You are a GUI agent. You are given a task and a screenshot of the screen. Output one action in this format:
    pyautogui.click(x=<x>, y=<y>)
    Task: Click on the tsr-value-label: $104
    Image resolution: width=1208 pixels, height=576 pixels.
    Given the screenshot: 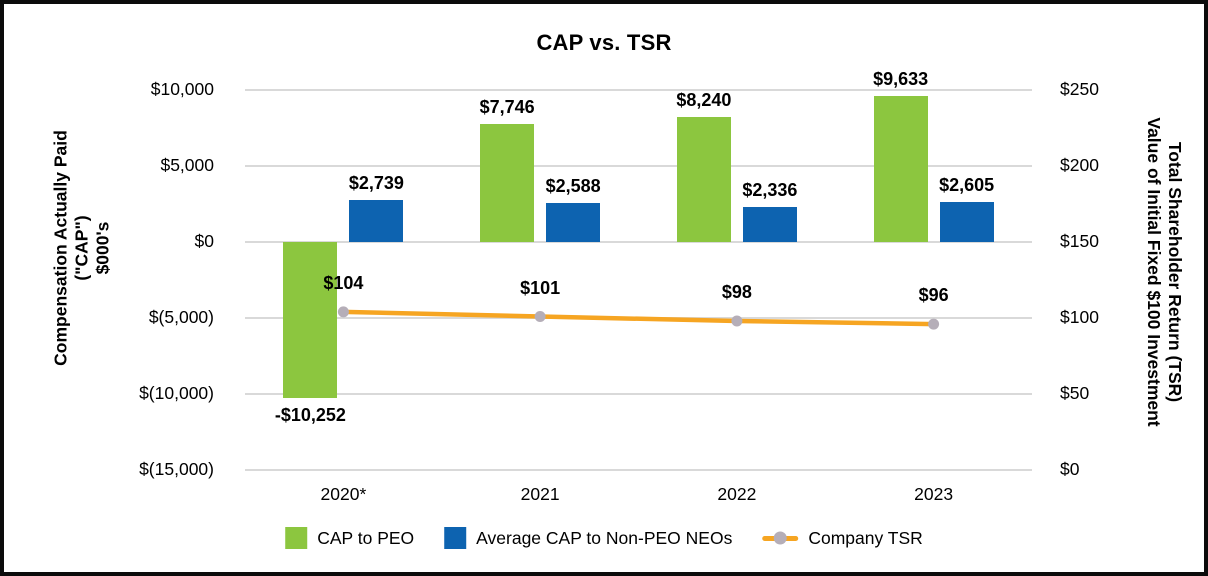 What is the action you would take?
    pyautogui.click(x=343, y=282)
    